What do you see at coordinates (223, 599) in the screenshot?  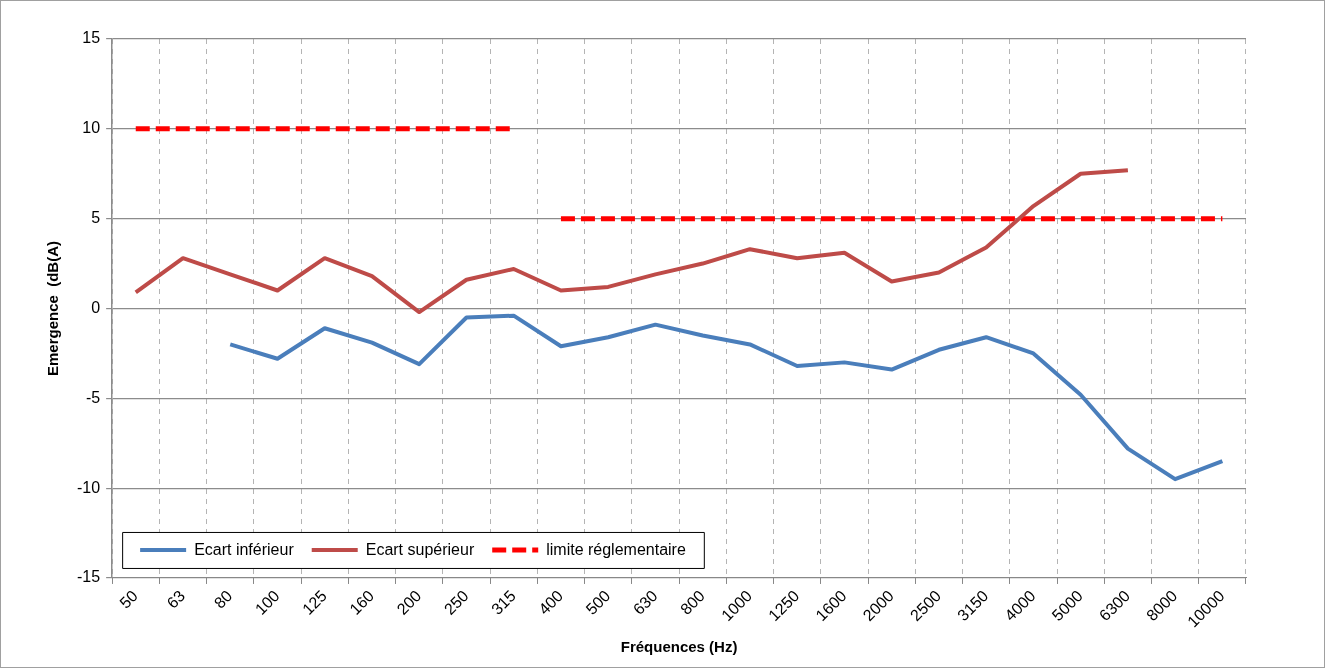 I see `x-tick-label: 80` at bounding box center [223, 599].